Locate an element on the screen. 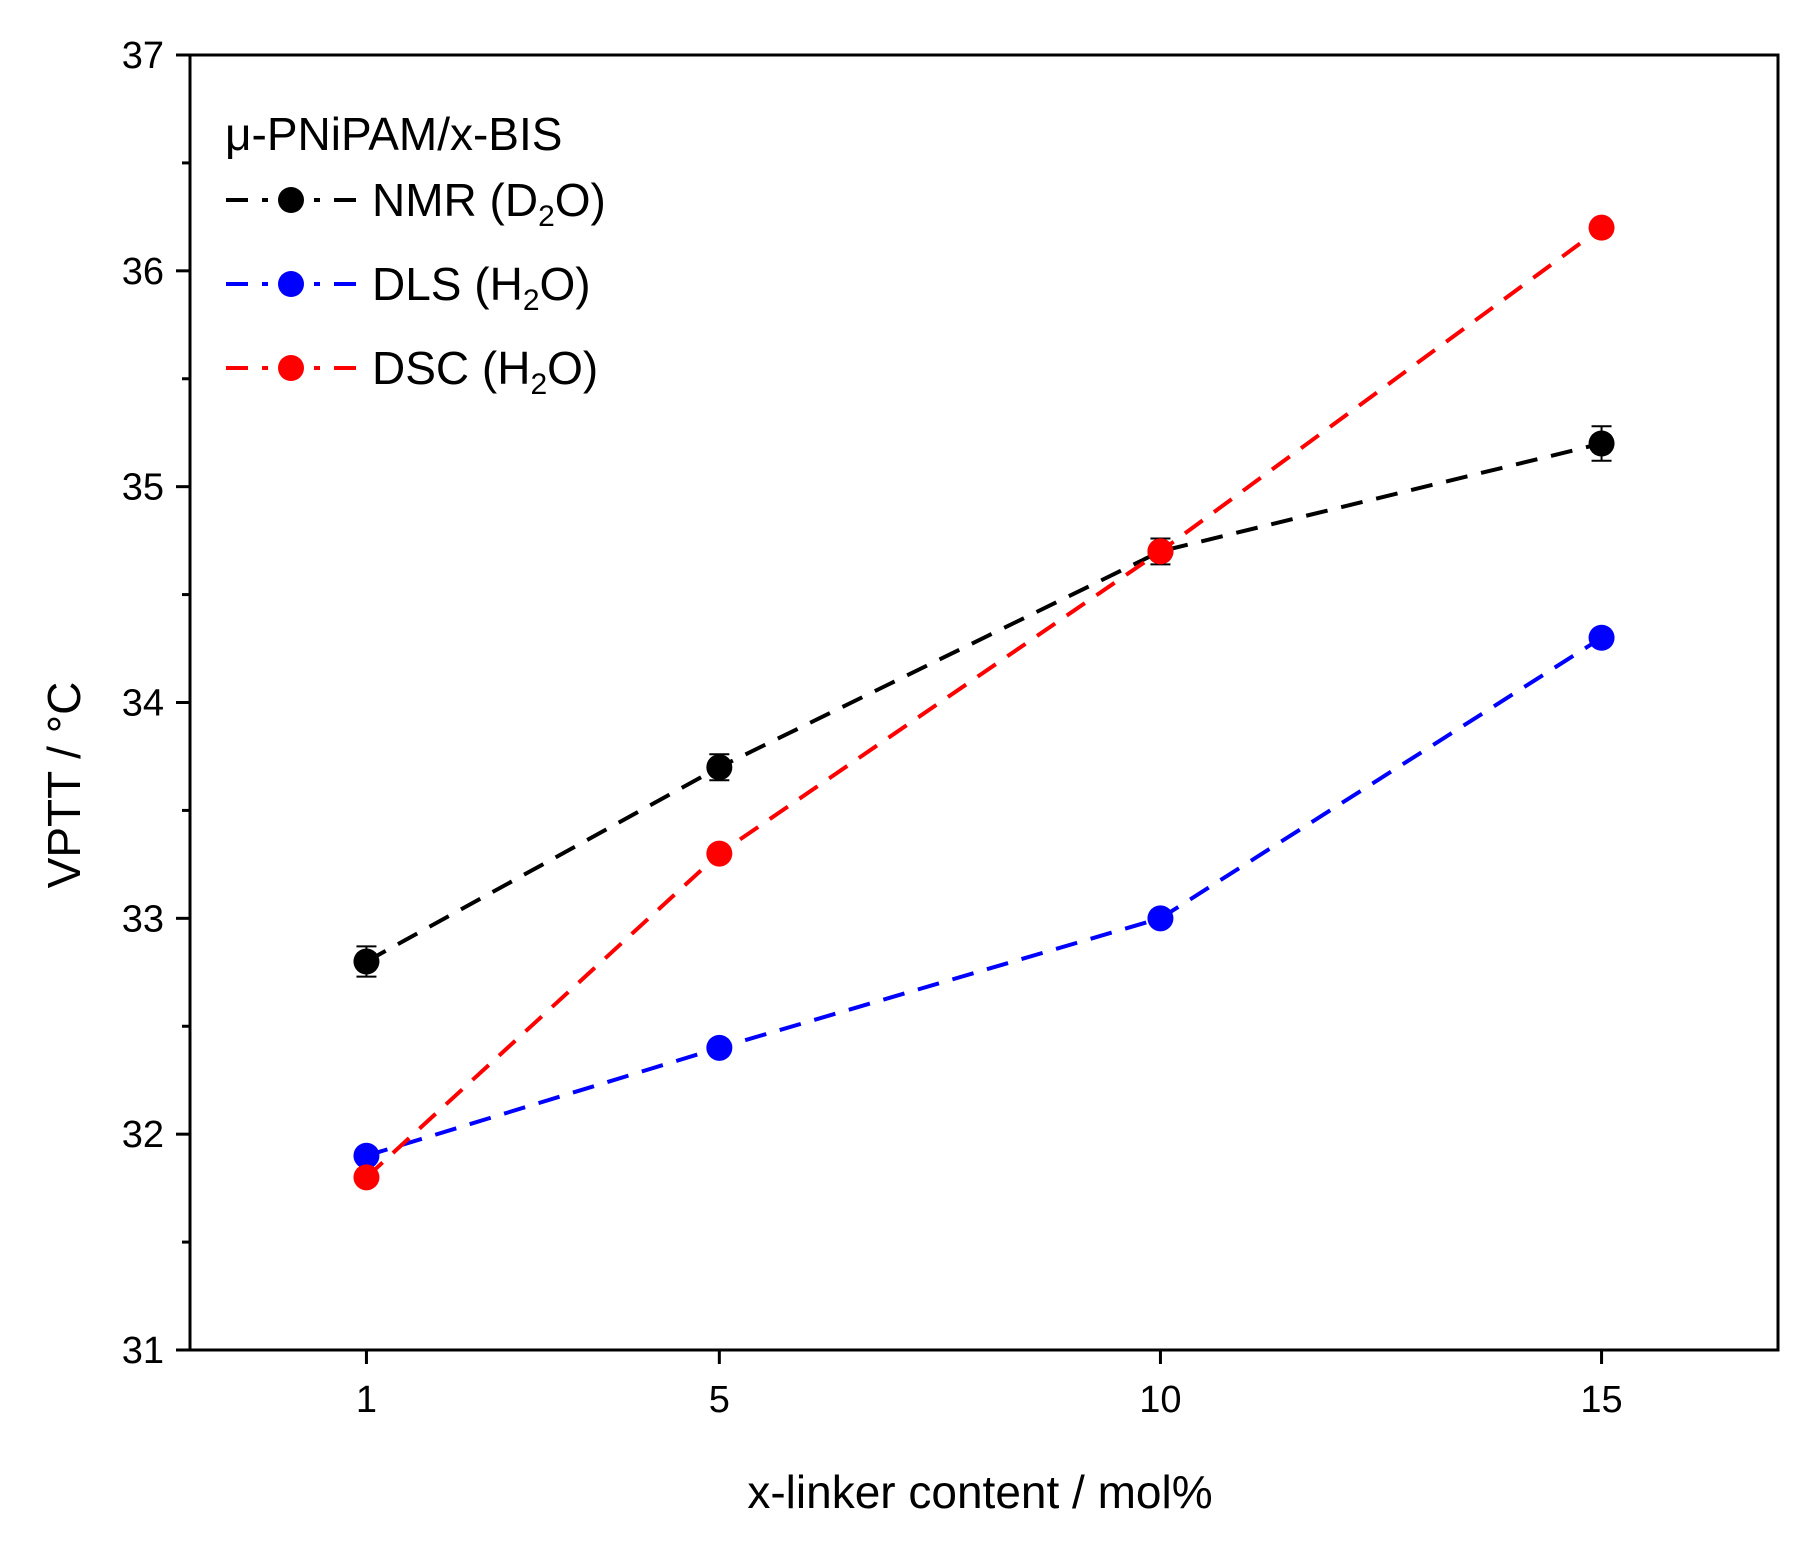 The width and height of the screenshot is (1812, 1543). y-axis-ticks: 31 32 33 34 35 36 37 is located at coordinates (156, 703).